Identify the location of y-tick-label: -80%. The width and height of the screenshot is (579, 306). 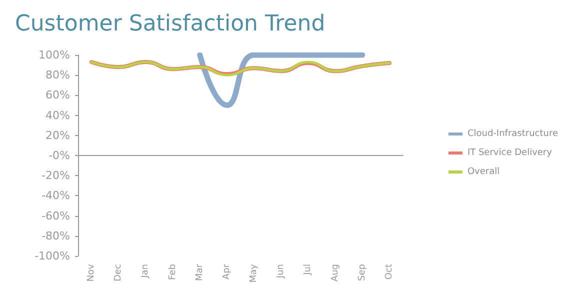
(56, 235).